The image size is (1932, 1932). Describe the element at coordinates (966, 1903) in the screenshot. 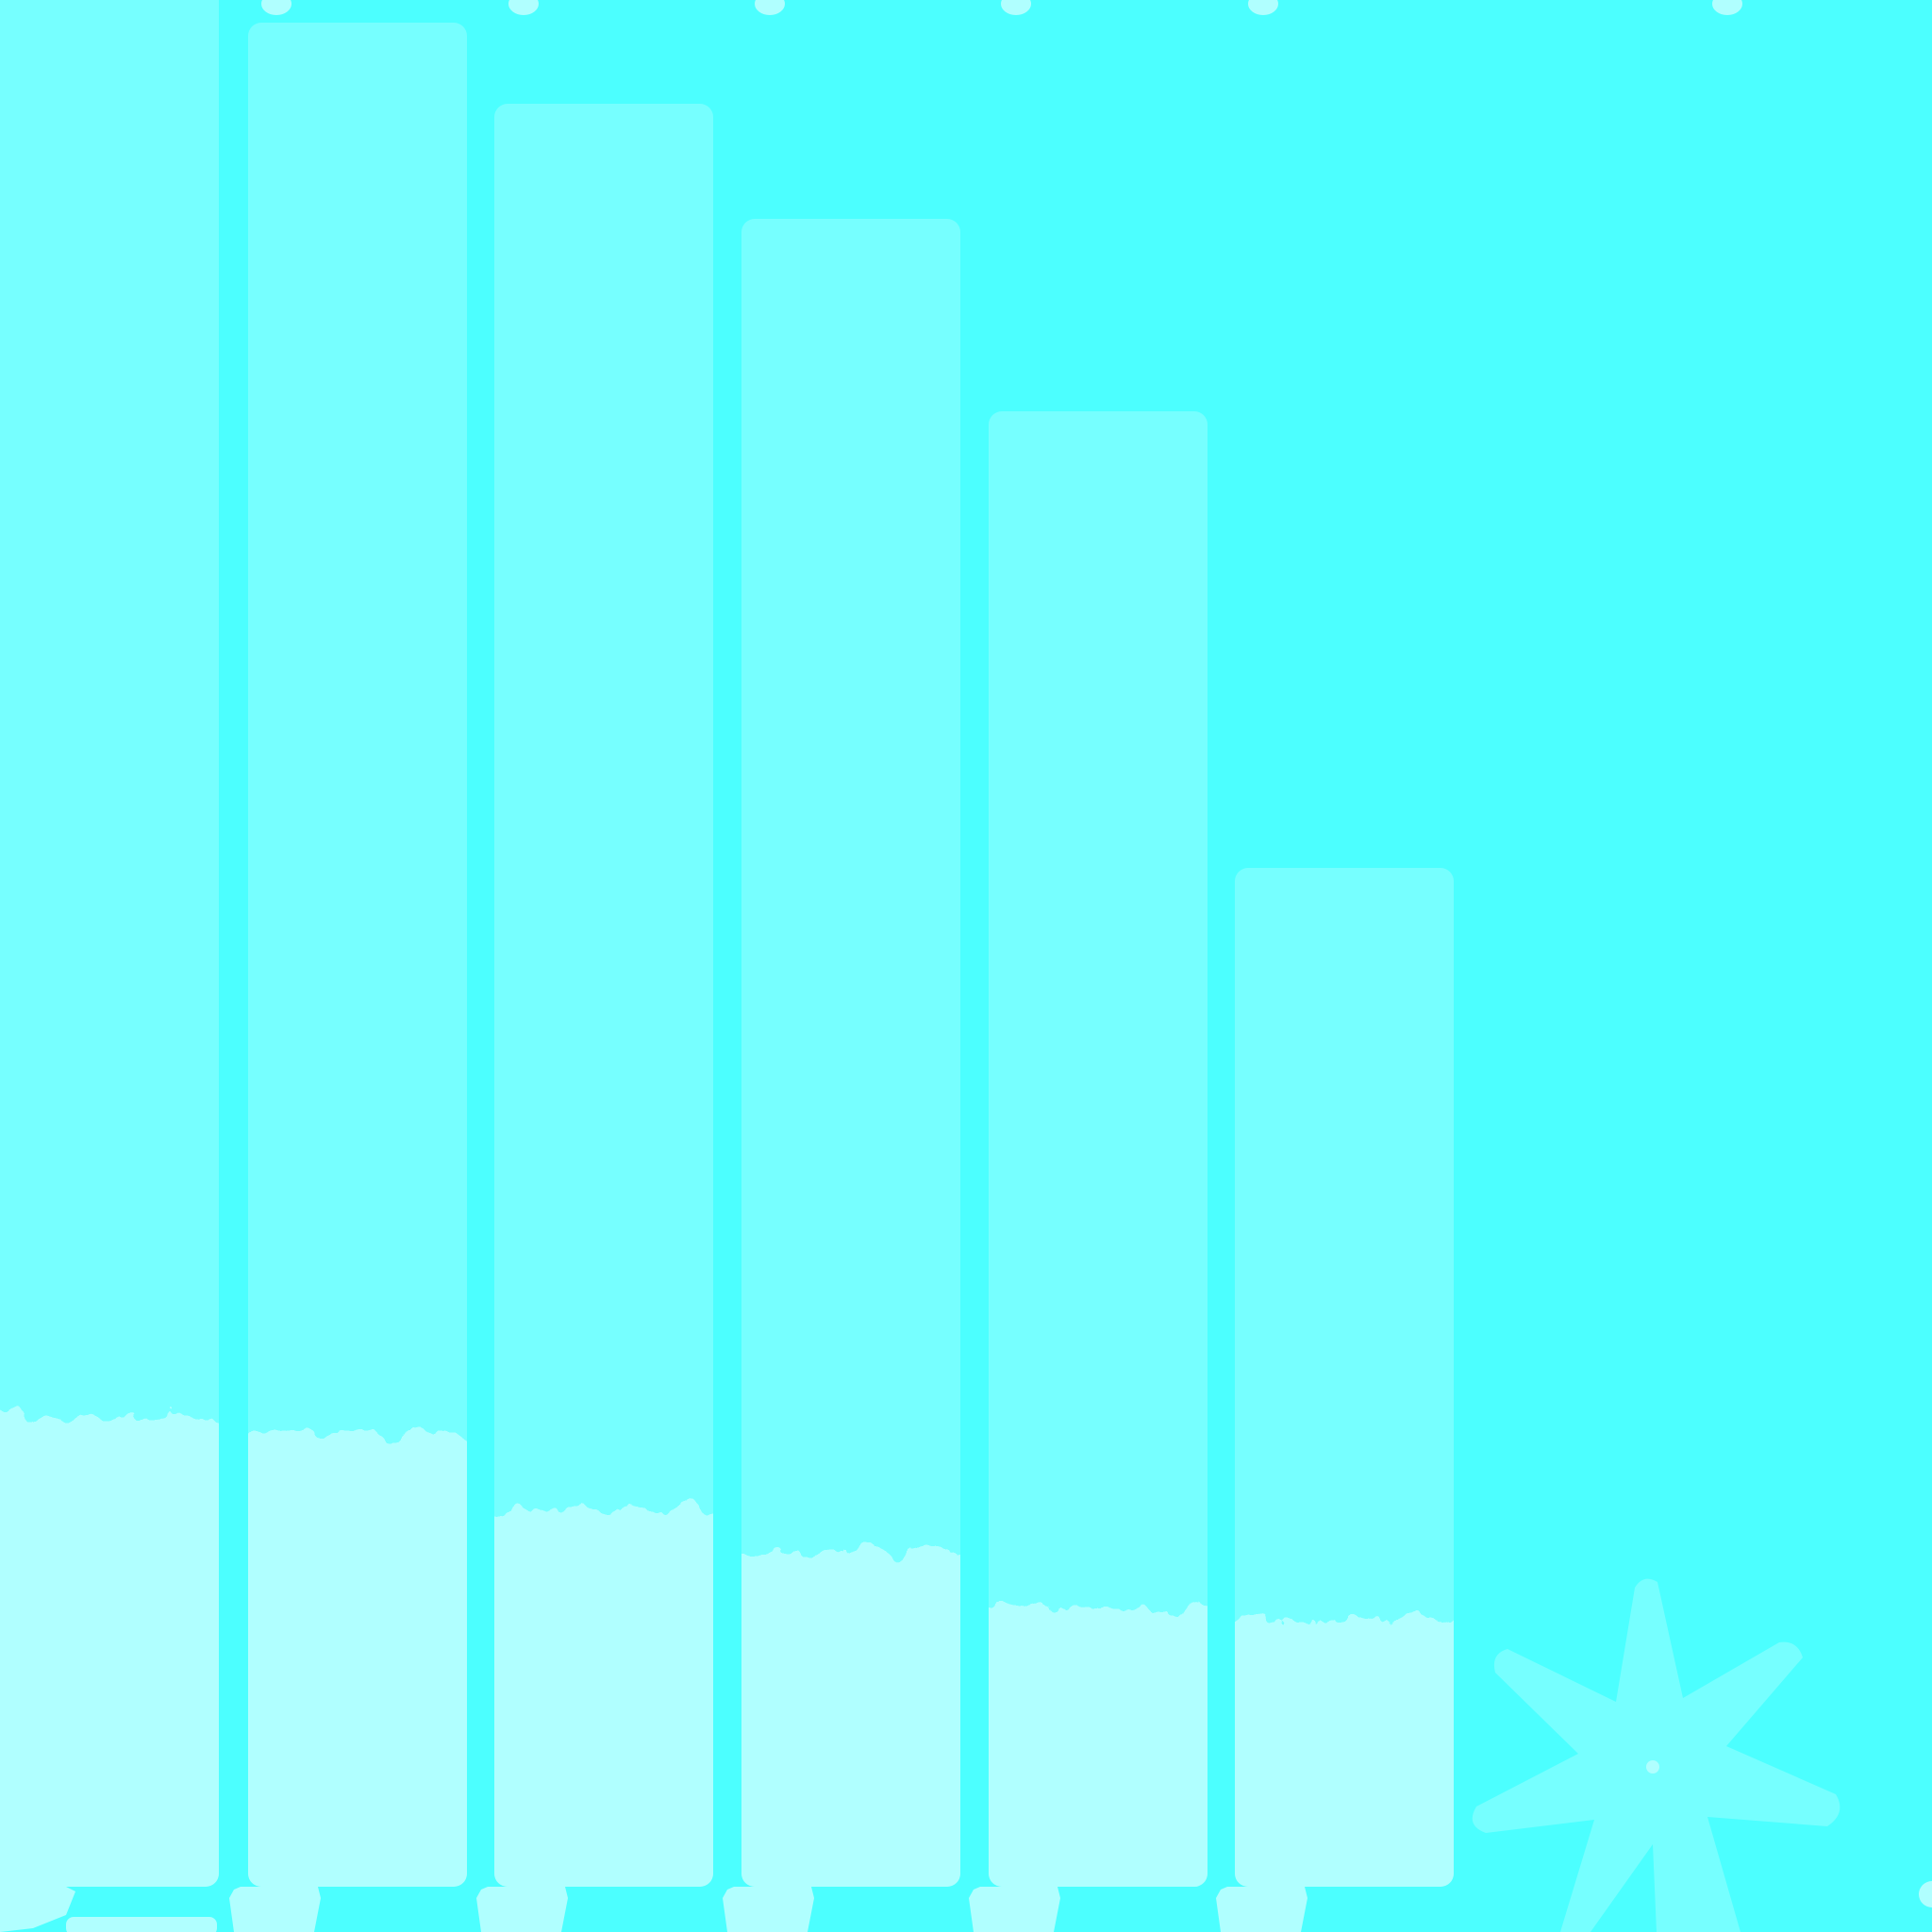

I see `bottom-pegs` at that location.